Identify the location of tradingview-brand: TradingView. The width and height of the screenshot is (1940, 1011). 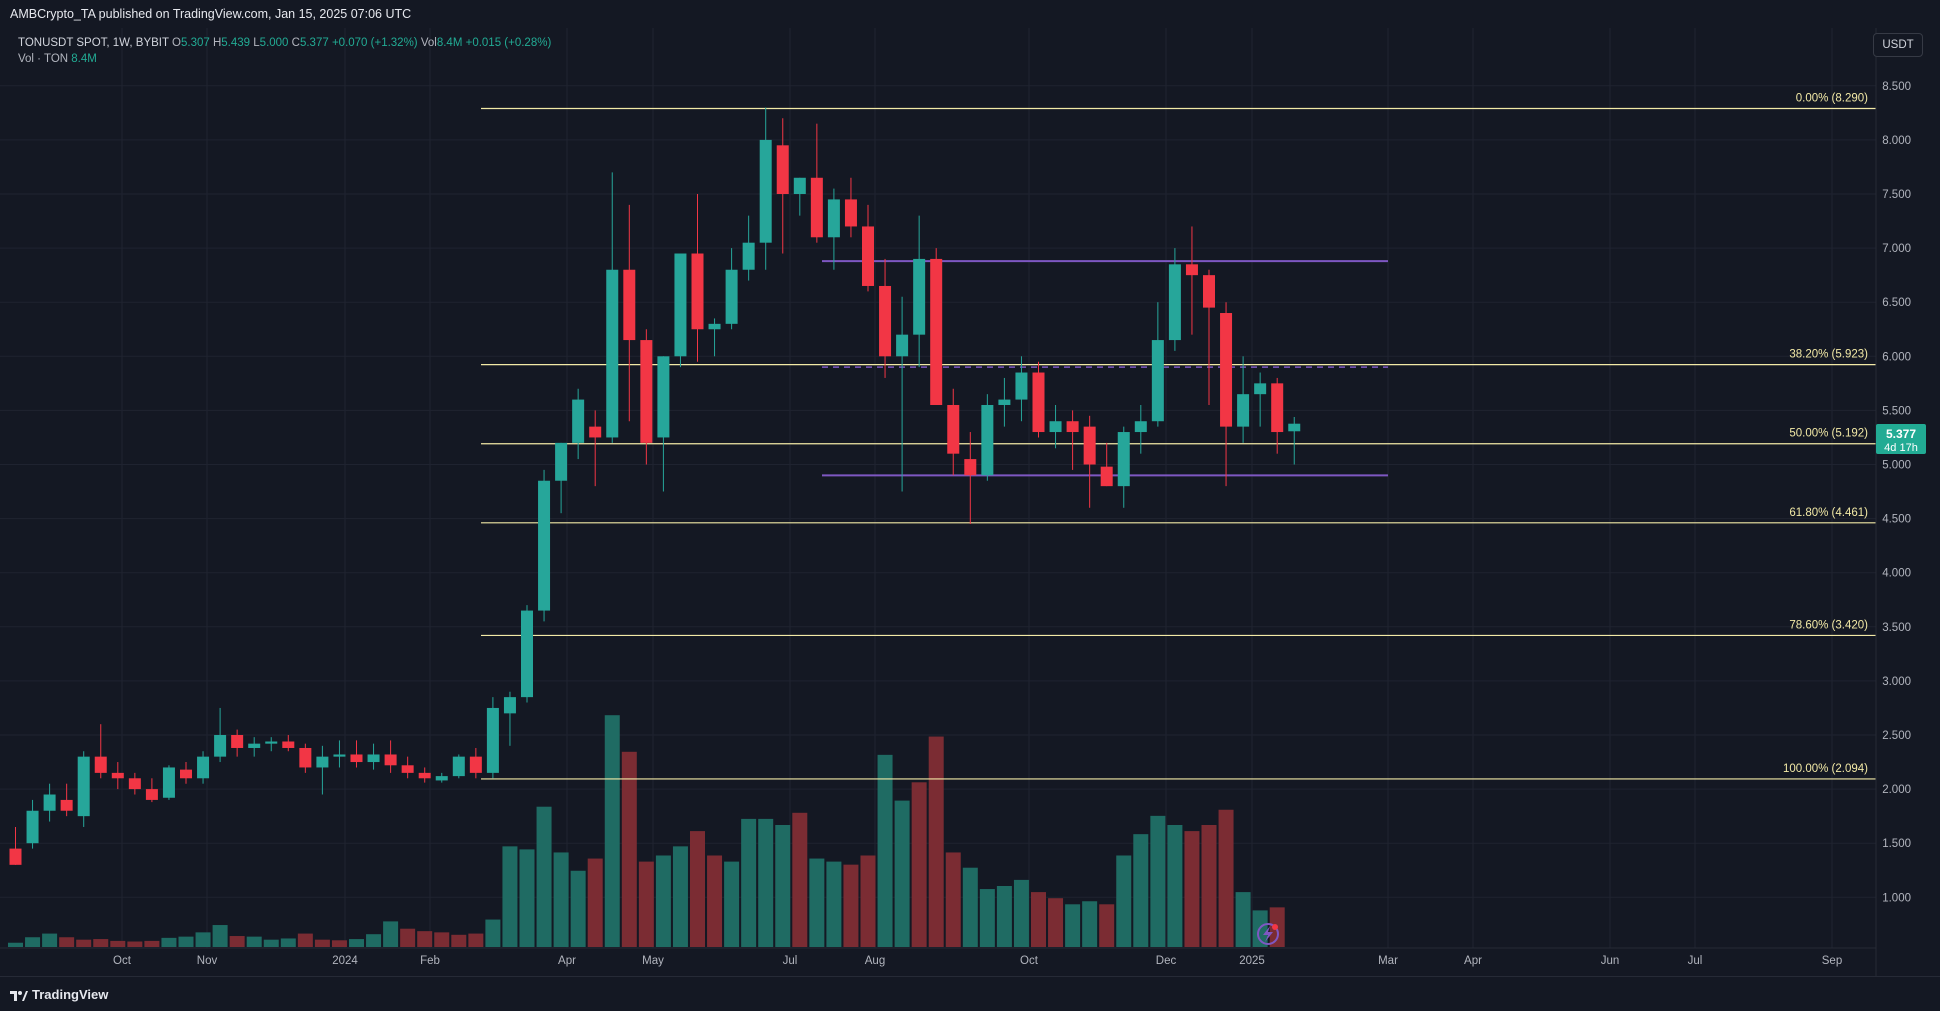
(59, 994).